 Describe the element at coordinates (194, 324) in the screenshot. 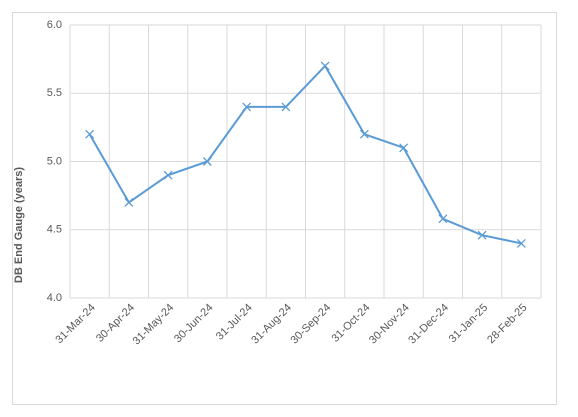

I see `x-tick-label: 30-Jun-24` at that location.